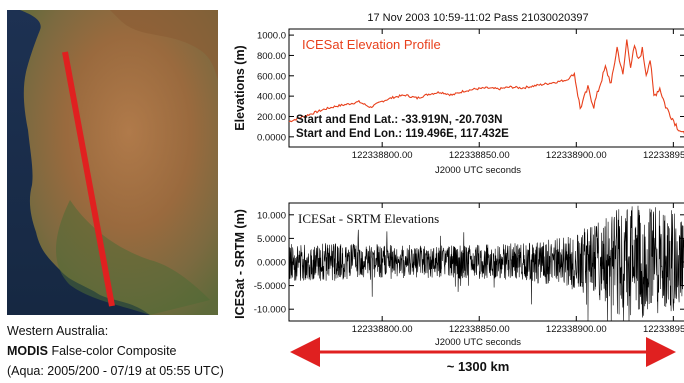 This screenshot has width=684, height=383. I want to click on elevation-y-axis-label: Elevations (m), so click(240, 87).